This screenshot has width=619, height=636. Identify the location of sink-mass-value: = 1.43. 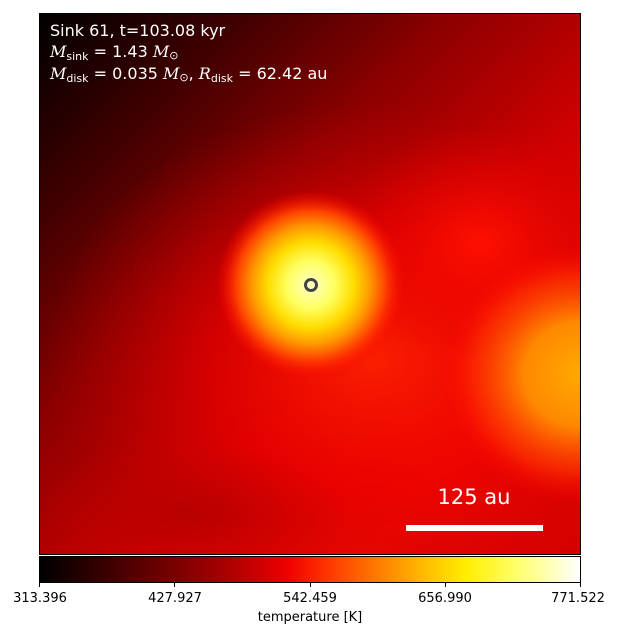
(120, 51).